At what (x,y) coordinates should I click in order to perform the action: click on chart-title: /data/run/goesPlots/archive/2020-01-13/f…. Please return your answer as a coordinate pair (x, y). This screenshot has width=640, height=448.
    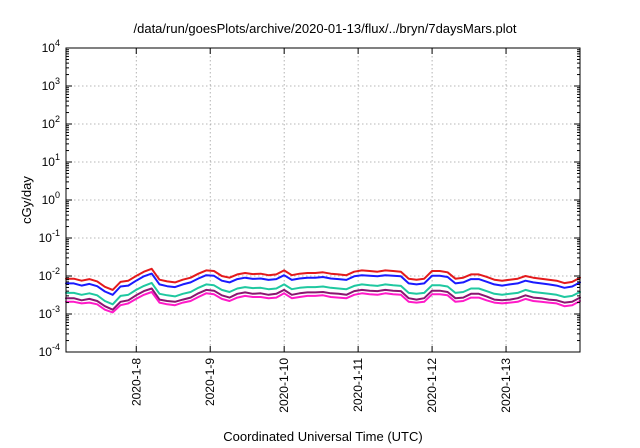
    Looking at the image, I should click on (325, 28).